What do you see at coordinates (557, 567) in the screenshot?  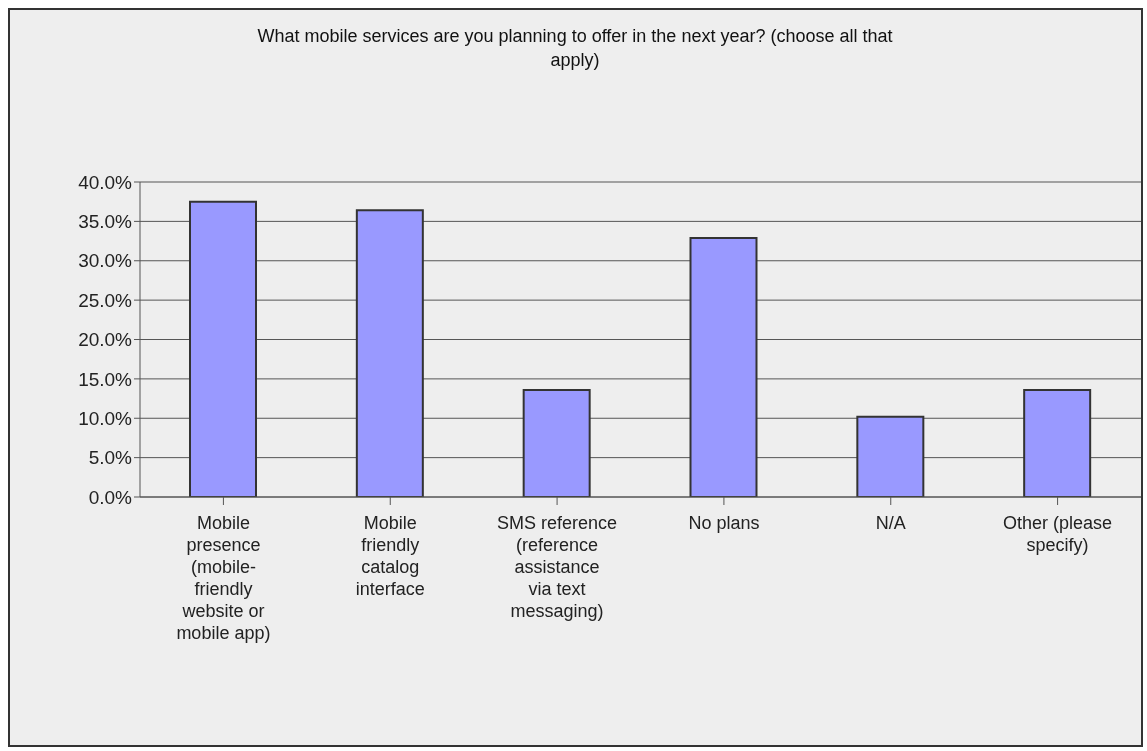 I see `x-tick-label: SMS reference (reference assistance via text messaging)` at bounding box center [557, 567].